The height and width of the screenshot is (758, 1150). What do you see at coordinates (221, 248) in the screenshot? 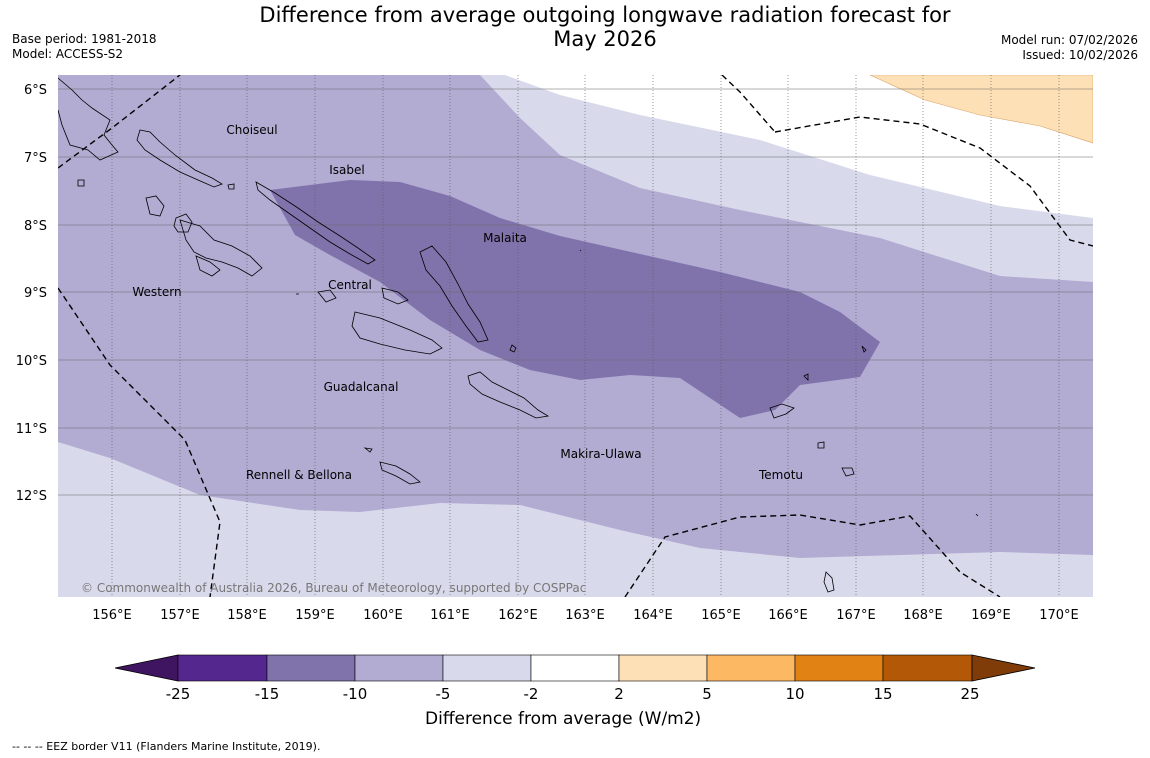
I see `island-new-georgia` at bounding box center [221, 248].